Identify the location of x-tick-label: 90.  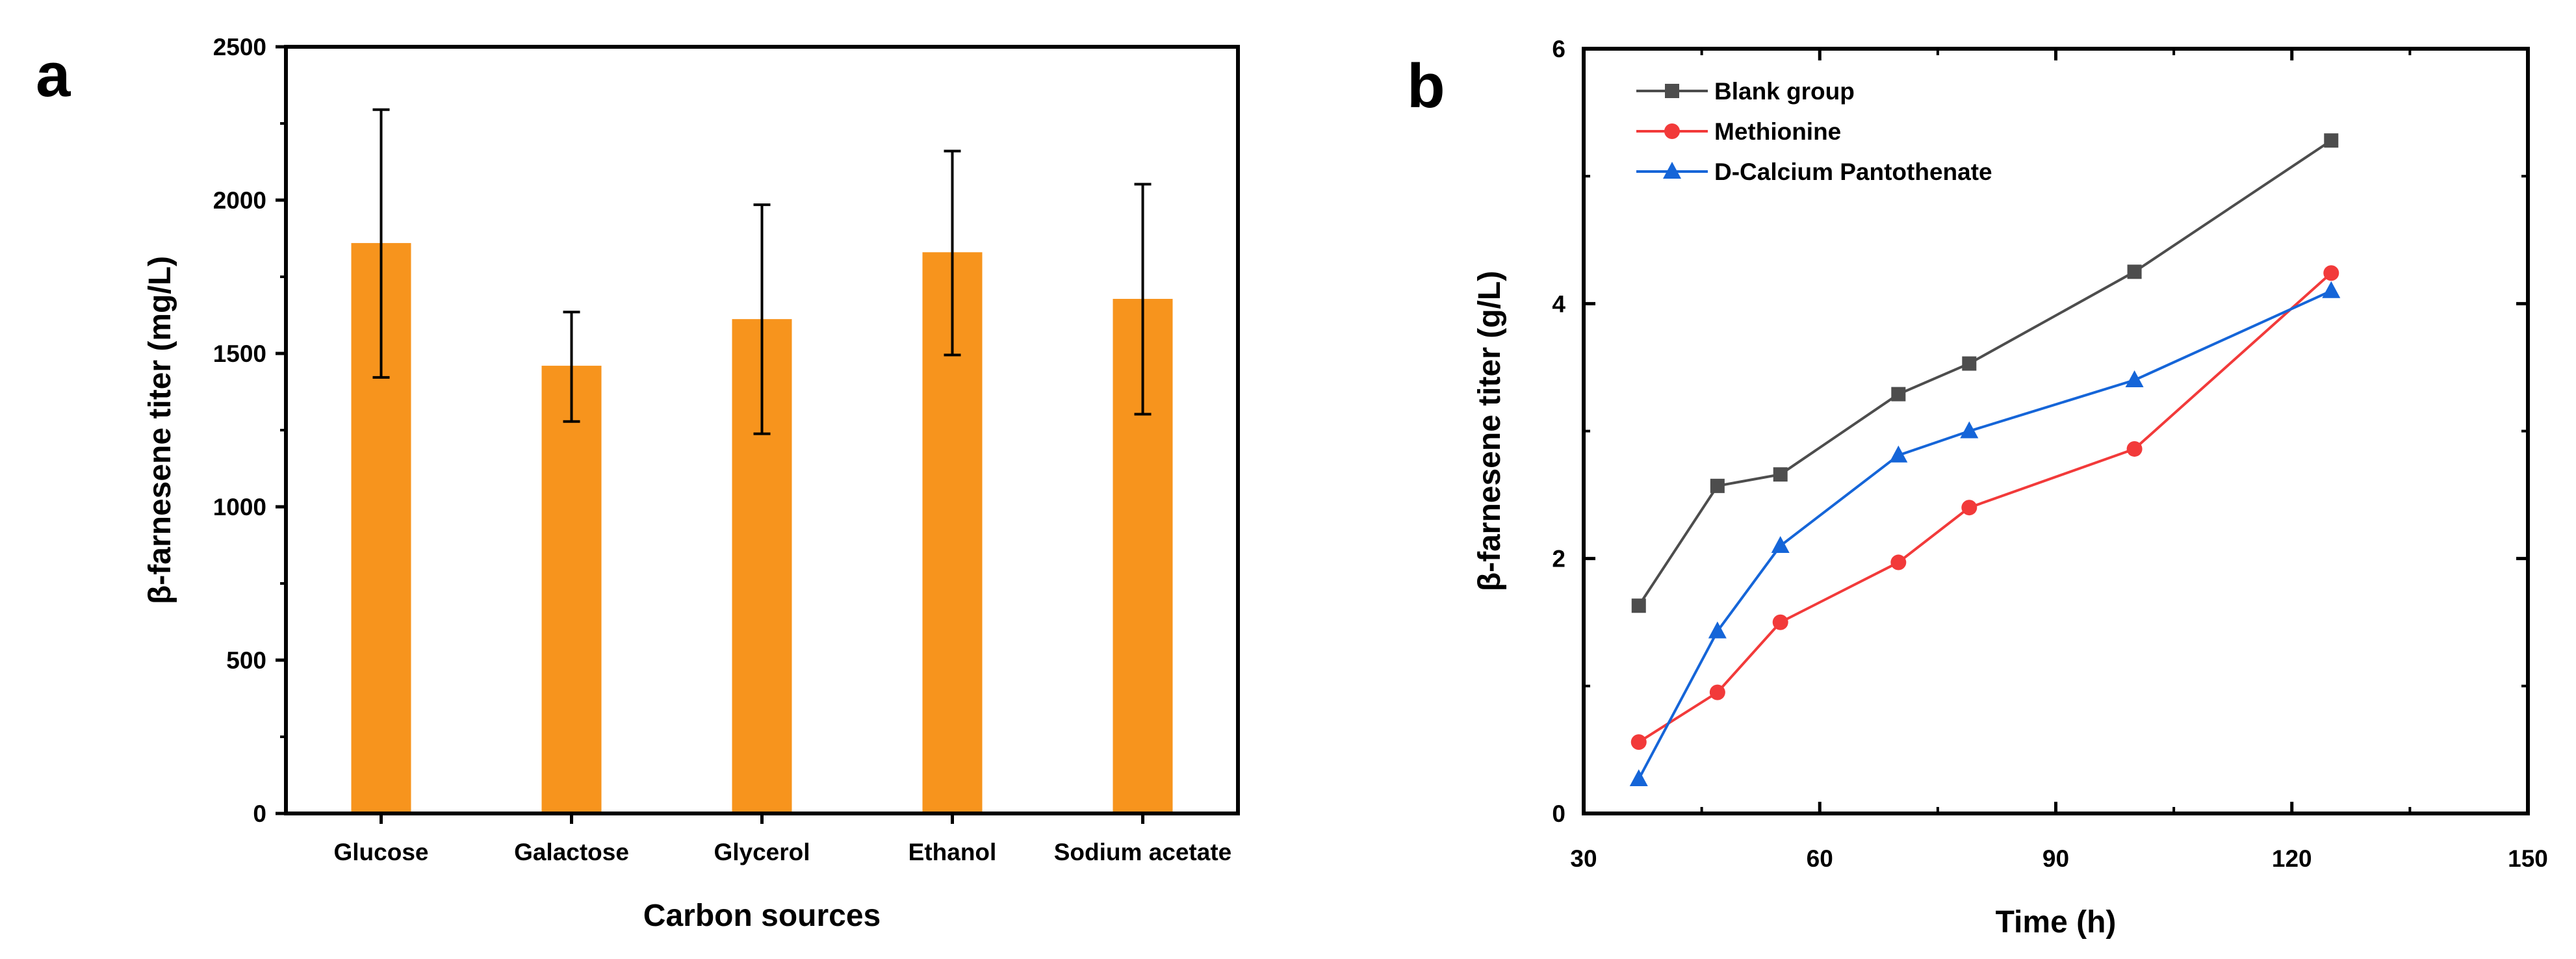
(2056, 858).